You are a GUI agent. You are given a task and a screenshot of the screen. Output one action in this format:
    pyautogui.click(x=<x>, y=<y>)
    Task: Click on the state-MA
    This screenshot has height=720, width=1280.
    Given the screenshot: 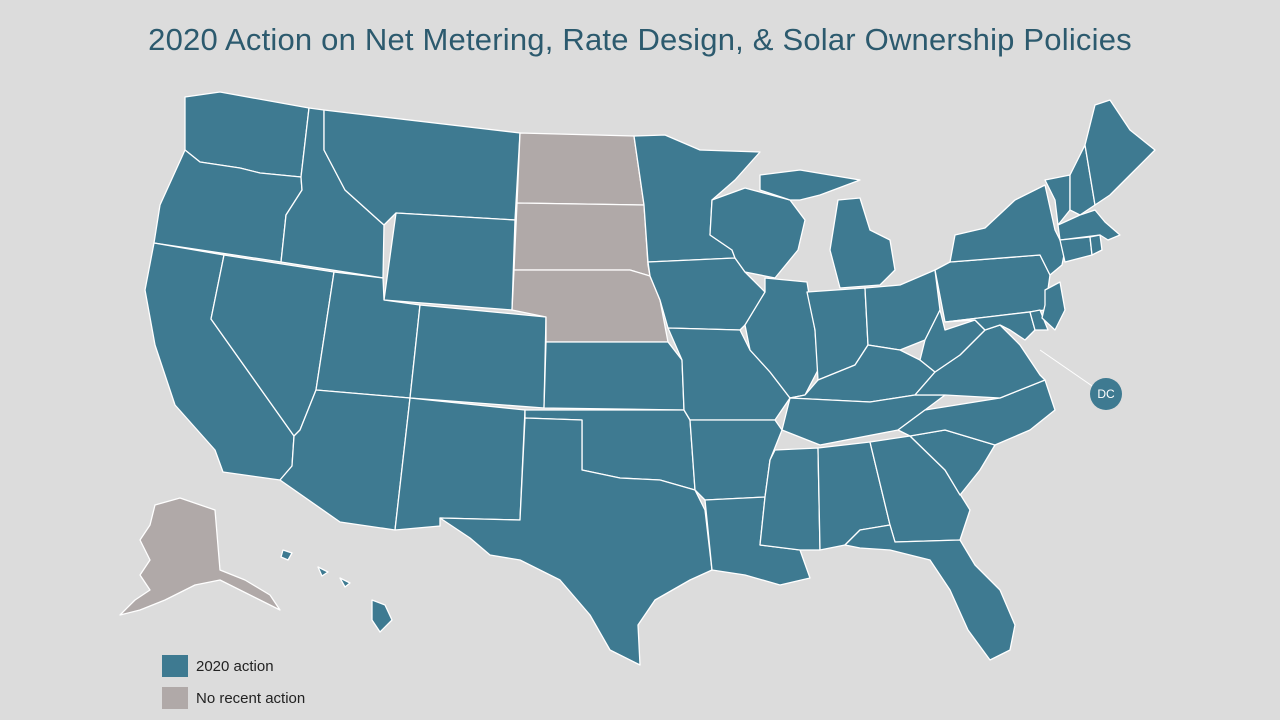 What is the action you would take?
    pyautogui.click(x=1089, y=225)
    